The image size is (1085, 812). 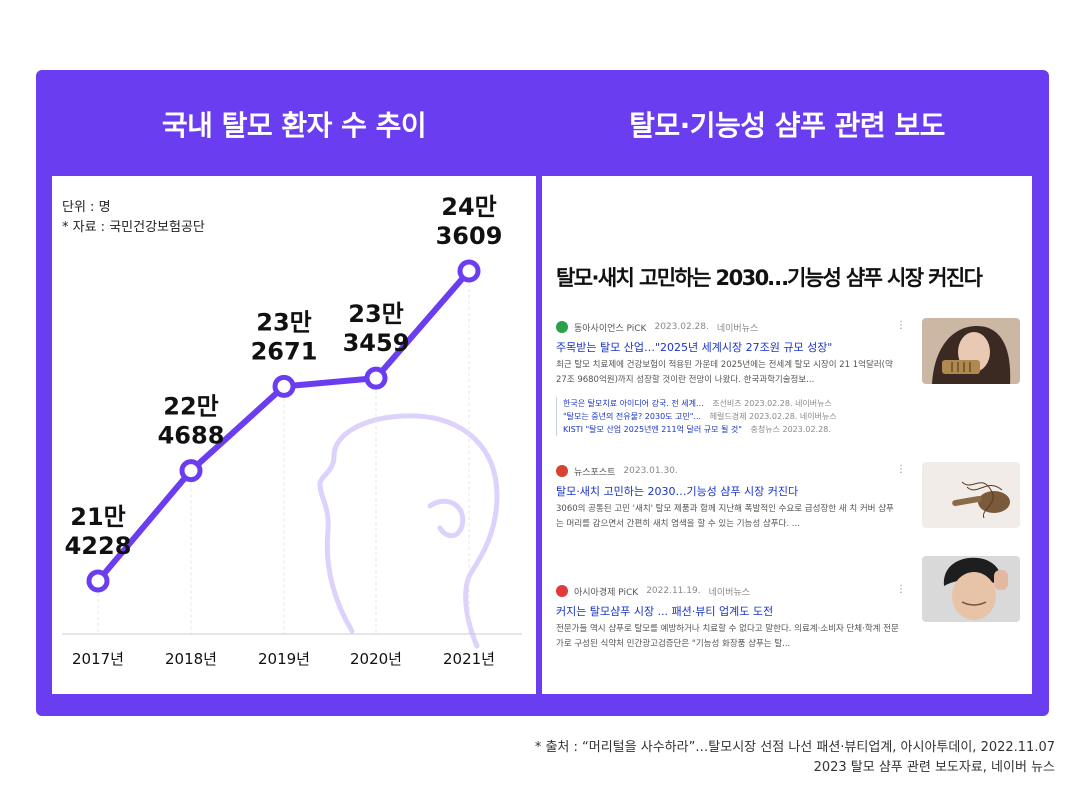 I want to click on news-title-link: 탈모·새치 고민하는 2030…기능성 샴푸 시장 커진다, so click(x=677, y=491).